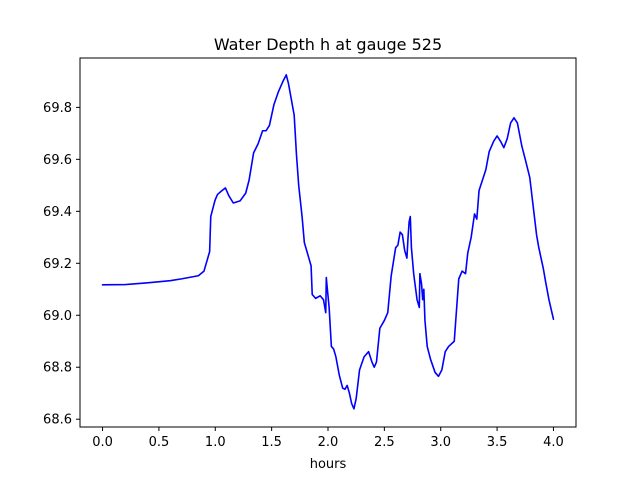 Image resolution: width=640 pixels, height=480 pixels. I want to click on x-tick-label: 0.0, so click(102, 442).